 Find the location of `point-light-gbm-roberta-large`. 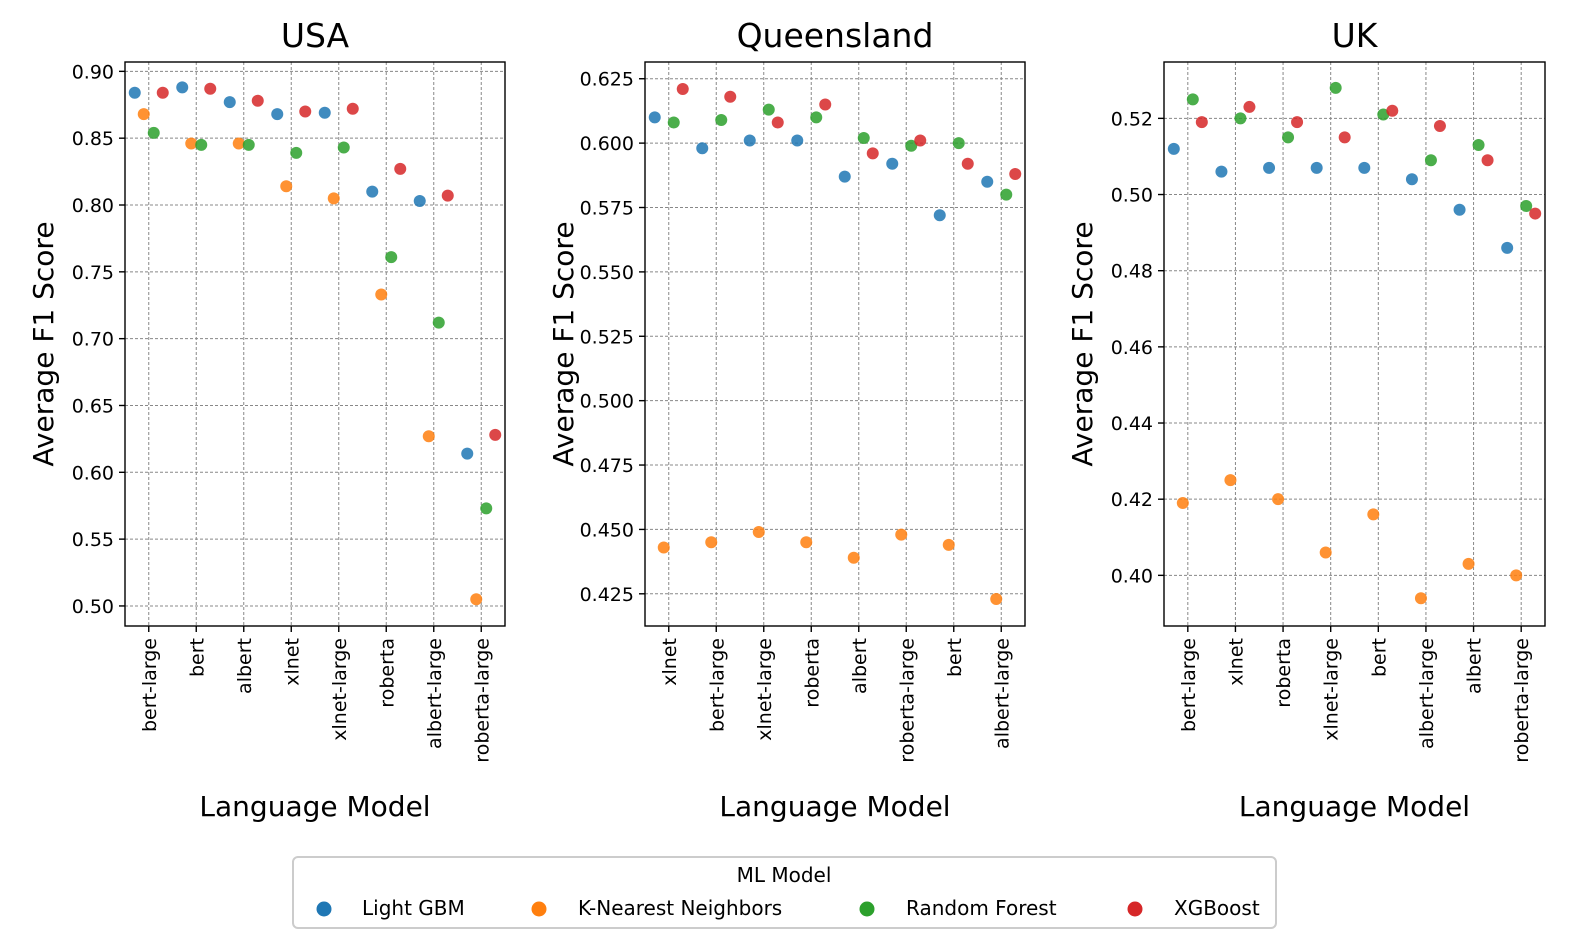

point-light-gbm-roberta-large is located at coordinates (467, 453).